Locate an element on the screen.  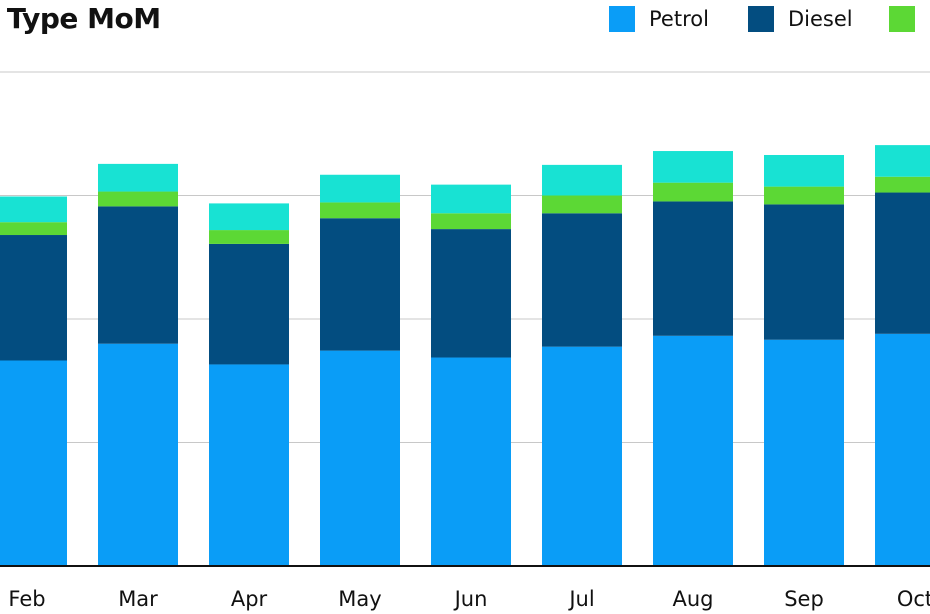
legend-swatch-third is located at coordinates (902, 19).